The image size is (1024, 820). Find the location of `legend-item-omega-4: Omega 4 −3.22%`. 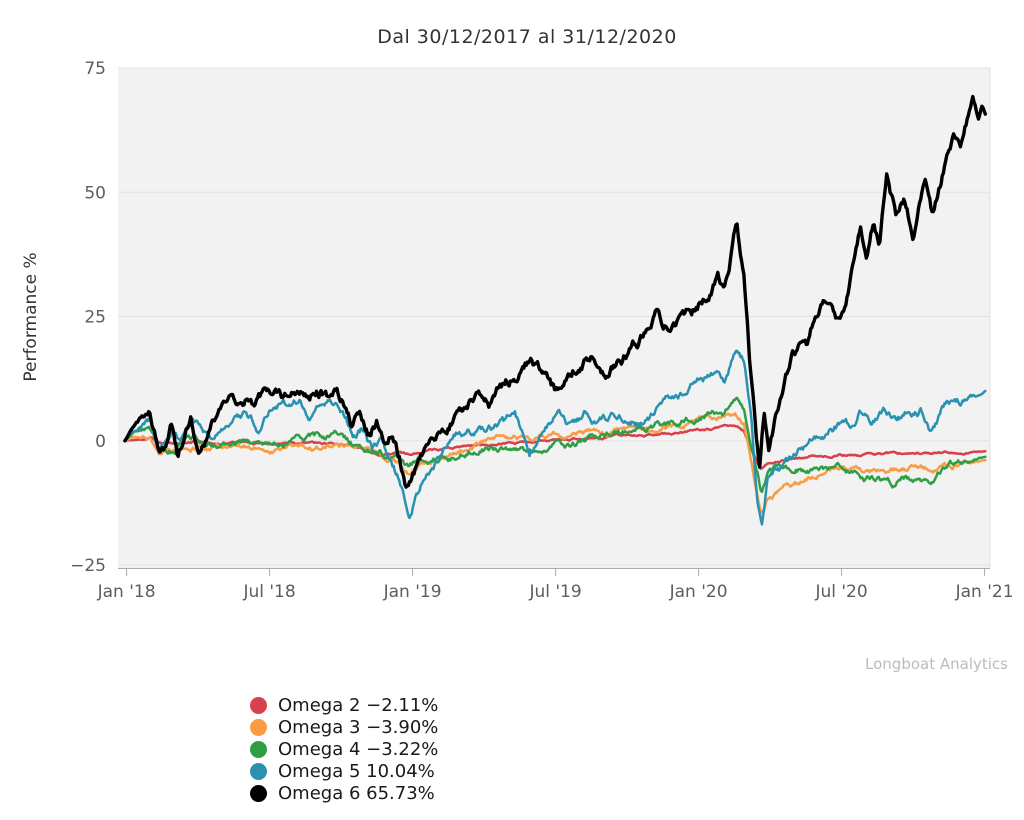

legend-item-omega-4: Omega 4 −3.22% is located at coordinates (344, 749).